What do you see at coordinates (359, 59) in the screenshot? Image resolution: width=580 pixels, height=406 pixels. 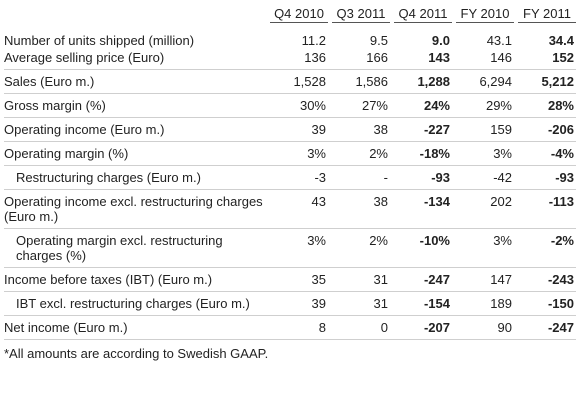 I see `value-cell: 166` at bounding box center [359, 59].